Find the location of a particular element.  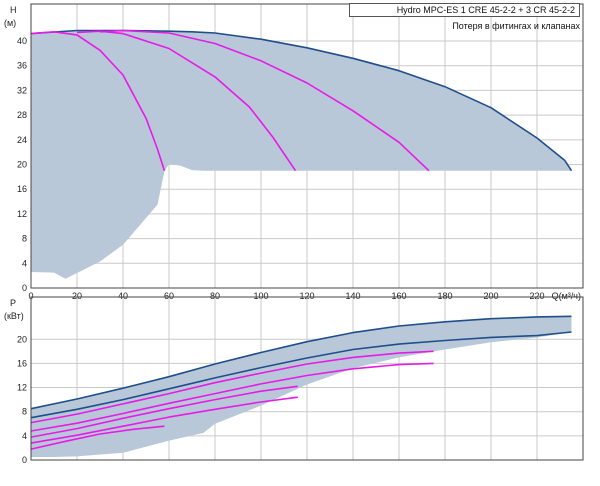

head-y-tick-label: 4 is located at coordinates (24, 263).